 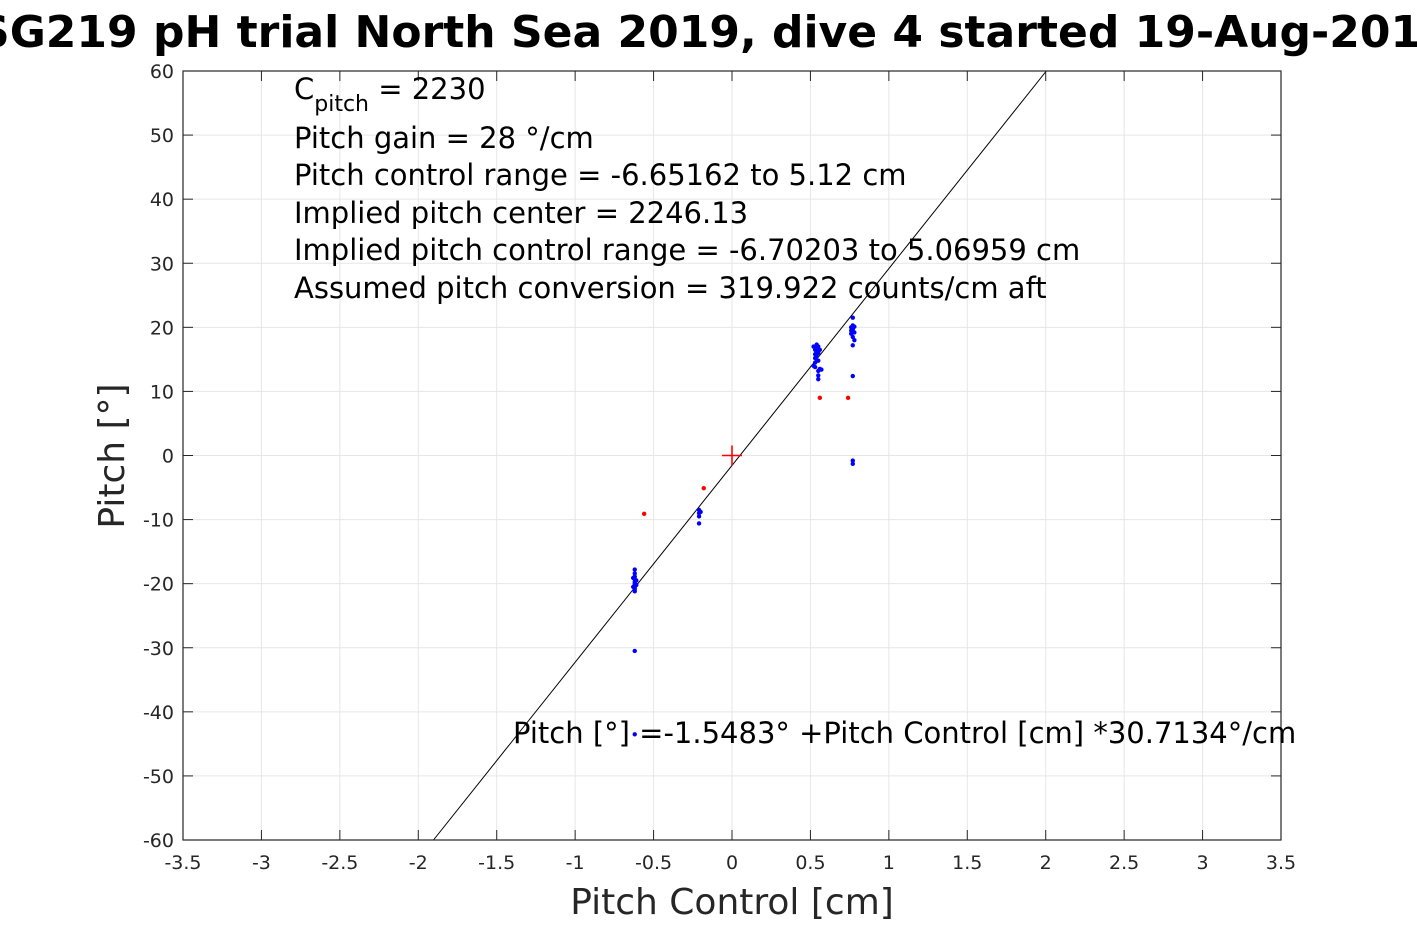 I want to click on y-tick-label: -40, so click(x=158, y=713).